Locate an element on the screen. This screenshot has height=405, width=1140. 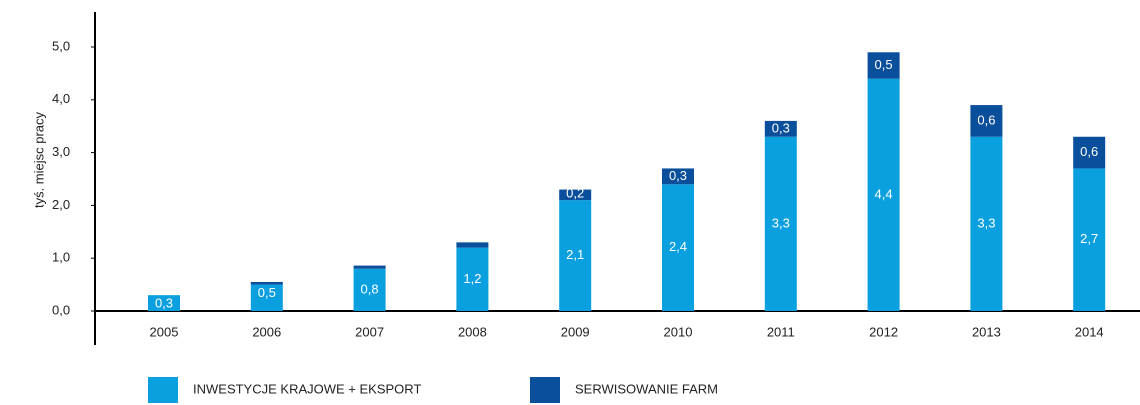
y-tick-label: 3,0 is located at coordinates (61, 151).